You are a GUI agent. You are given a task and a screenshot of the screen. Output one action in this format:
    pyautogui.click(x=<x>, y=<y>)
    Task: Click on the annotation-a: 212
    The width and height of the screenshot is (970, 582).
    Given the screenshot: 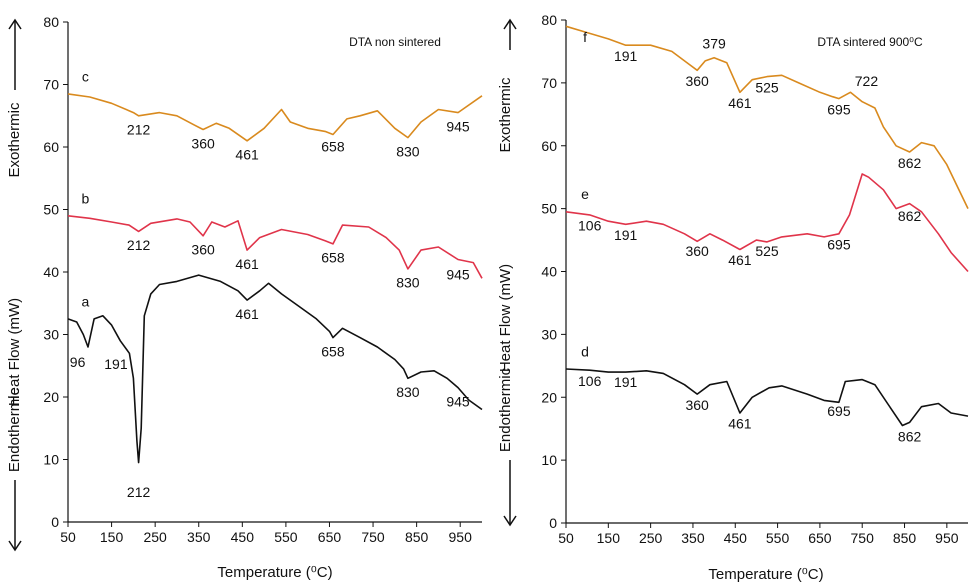 What is the action you would take?
    pyautogui.click(x=139, y=492)
    